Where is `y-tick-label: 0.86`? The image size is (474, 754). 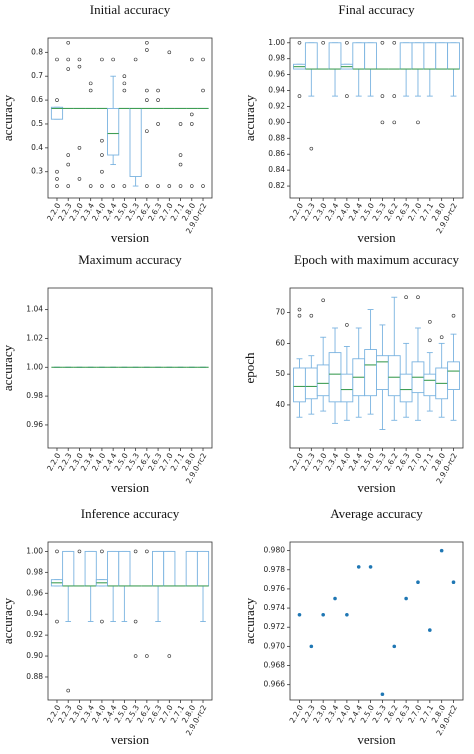
y-tick-label: 0.86 is located at coordinates (276, 153).